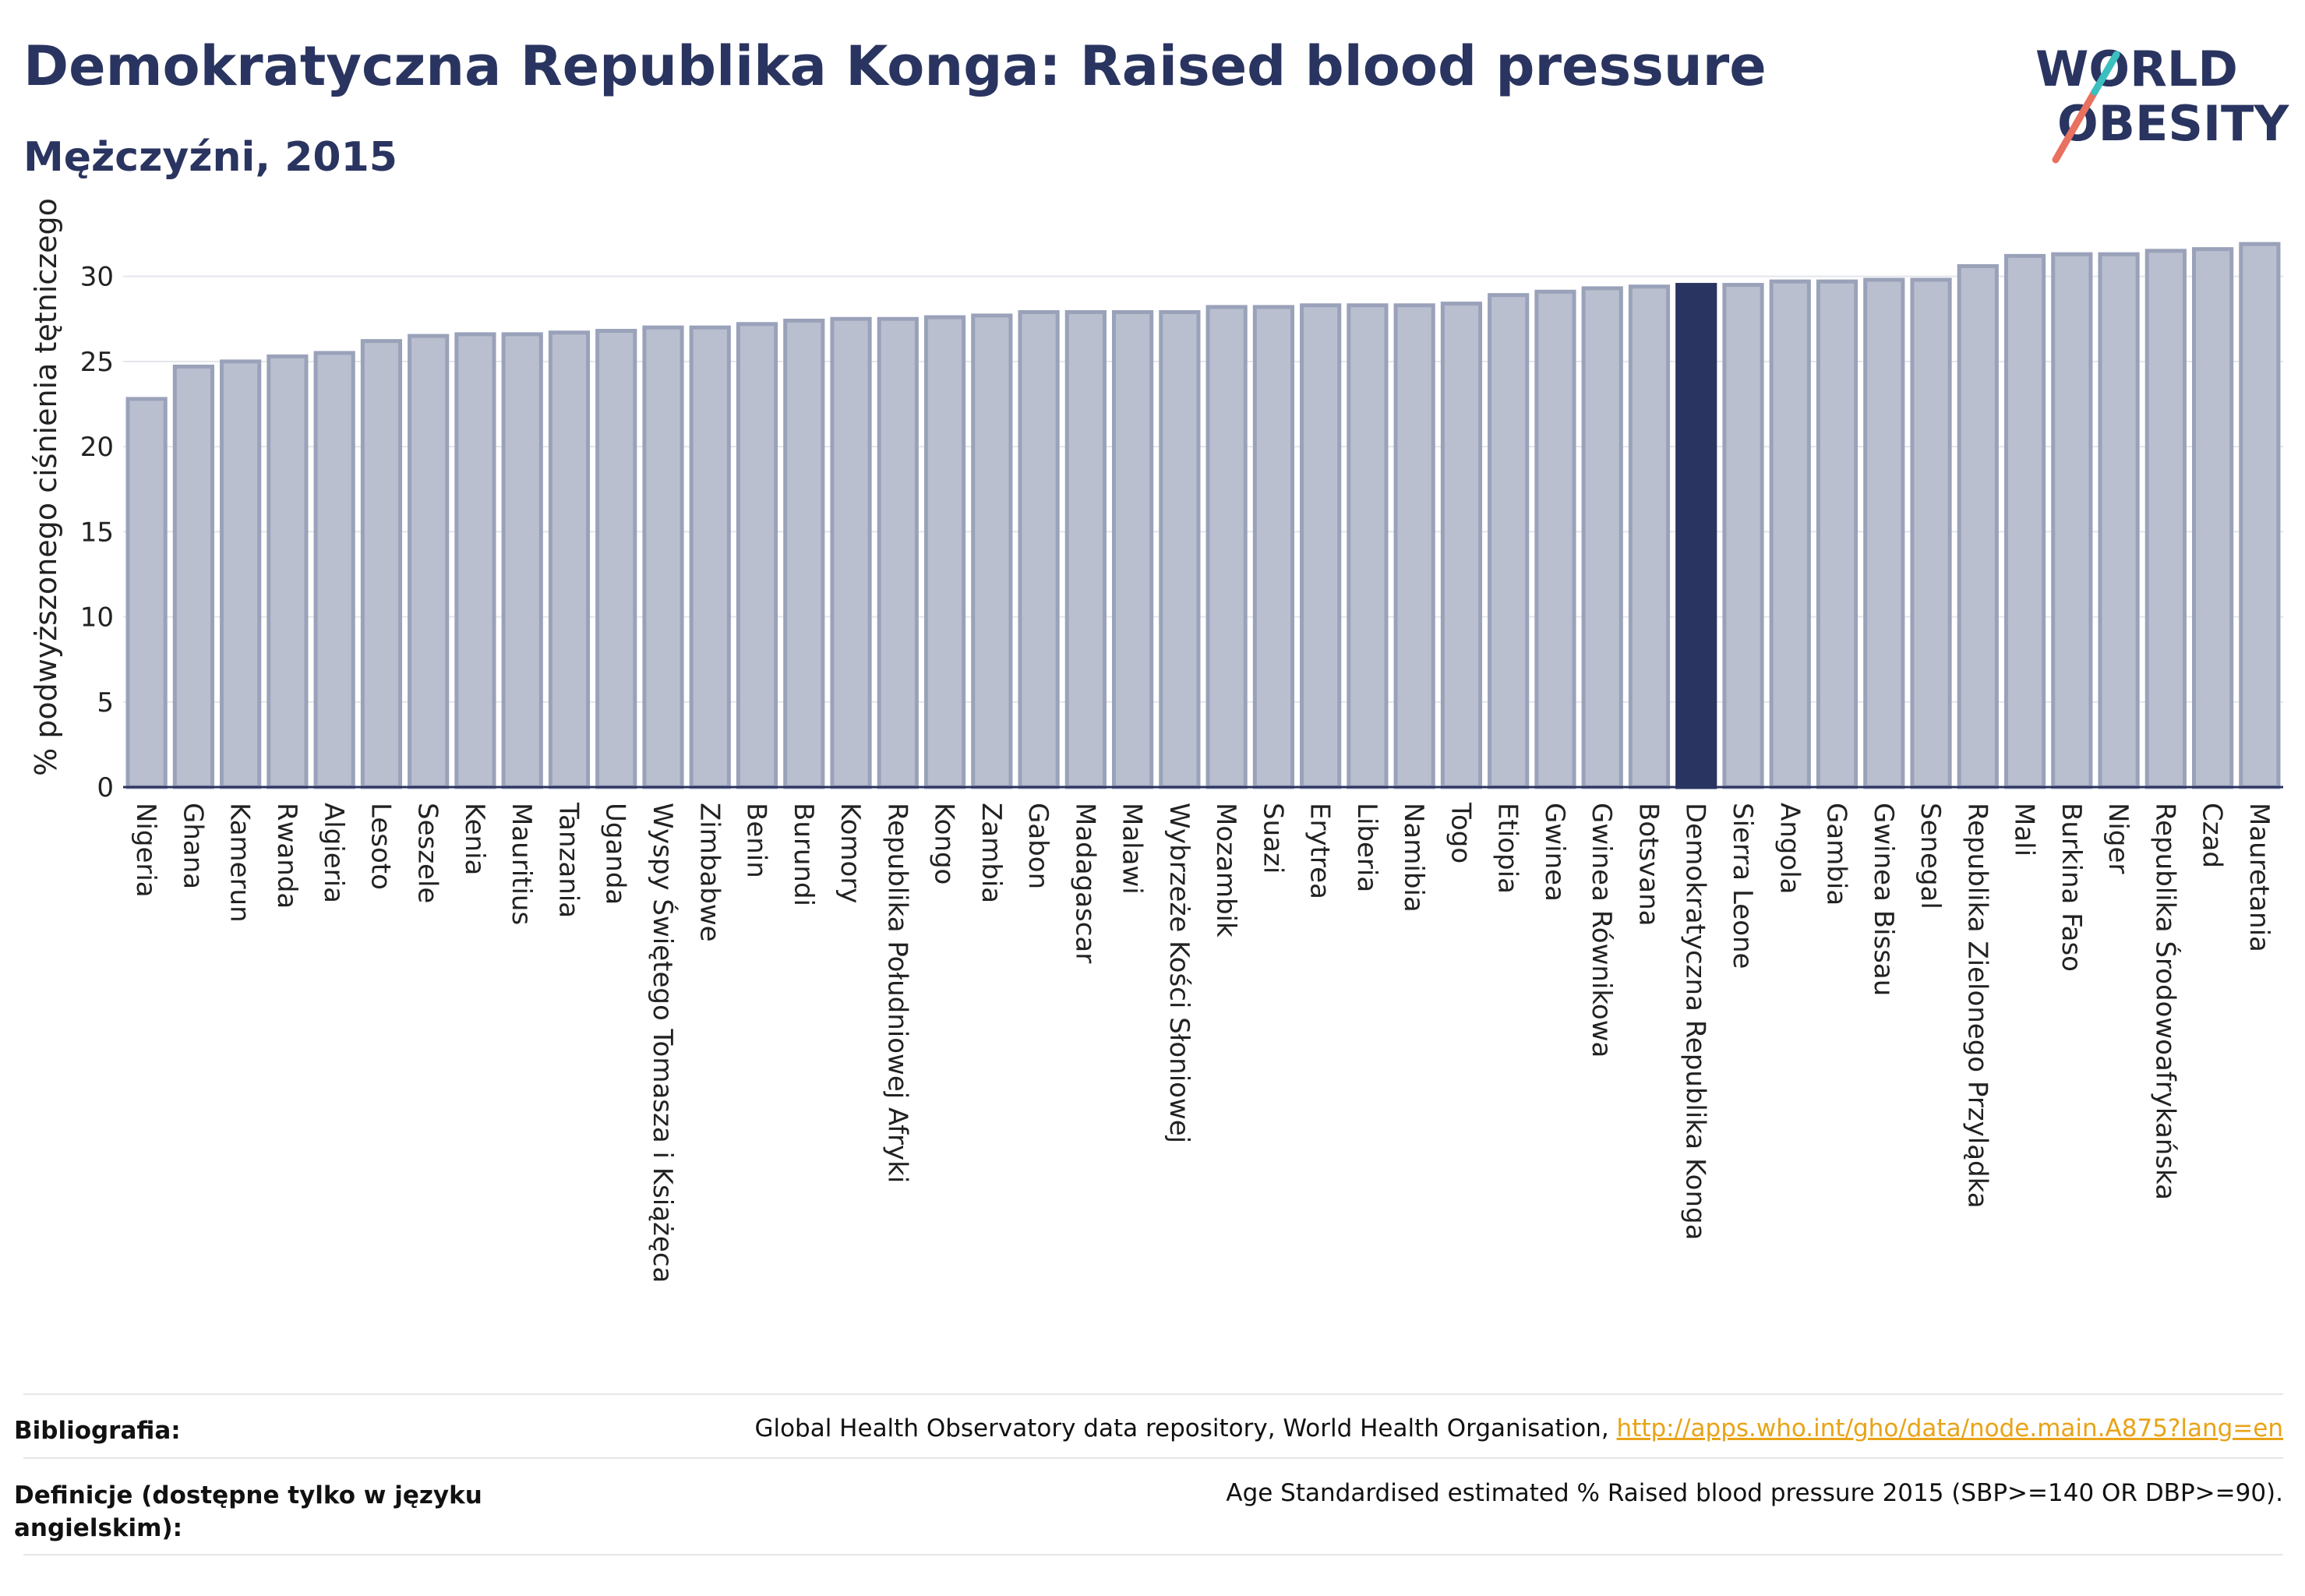  Describe the element at coordinates (1153, 1458) in the screenshot. I see `footer-divider-middle` at that location.